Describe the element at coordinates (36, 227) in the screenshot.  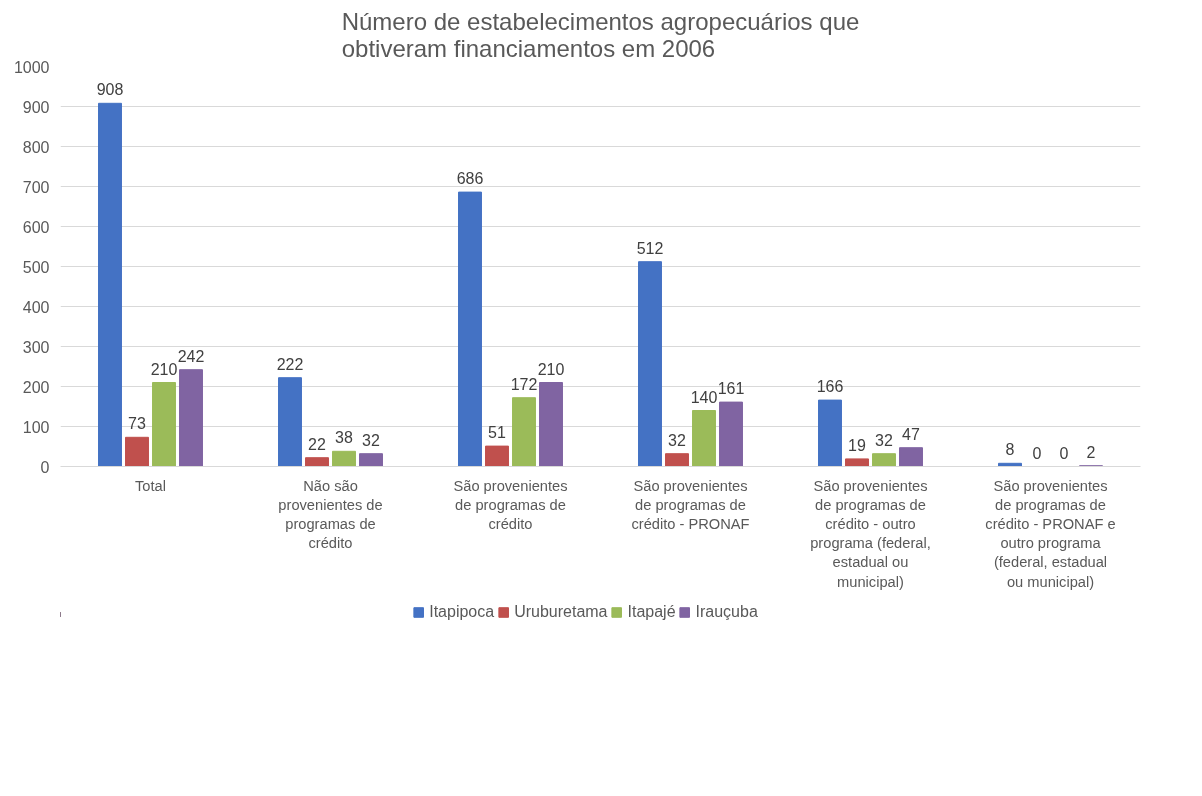
I see `y-tick-label: 600` at that location.